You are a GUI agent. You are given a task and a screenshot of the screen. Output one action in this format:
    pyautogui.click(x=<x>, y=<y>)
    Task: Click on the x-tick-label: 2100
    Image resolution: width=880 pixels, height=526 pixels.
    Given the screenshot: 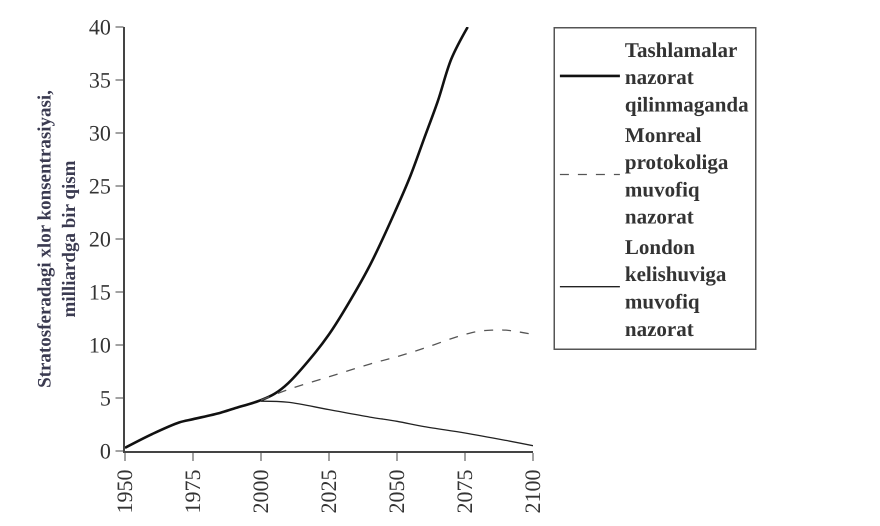 What is the action you would take?
    pyautogui.click(x=533, y=492)
    